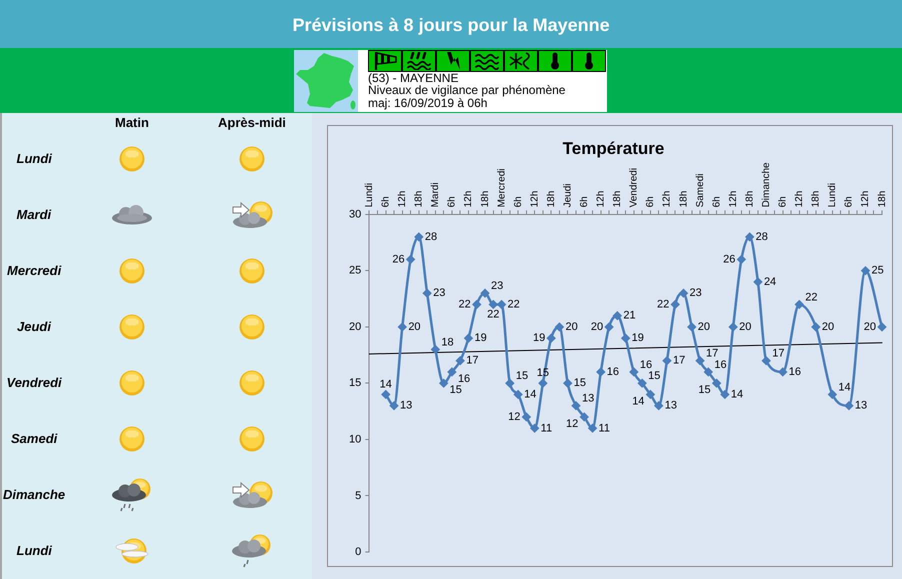  I want to click on category-label: Dimanche, so click(34, 494).